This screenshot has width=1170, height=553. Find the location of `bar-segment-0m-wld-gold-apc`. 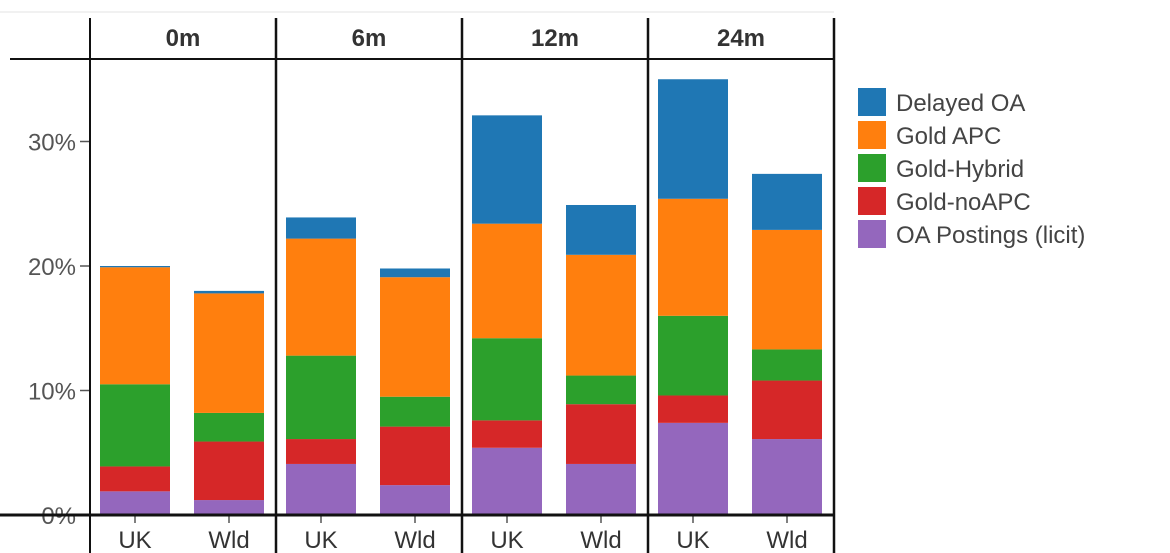

bar-segment-0m-wld-gold-apc is located at coordinates (229, 353).